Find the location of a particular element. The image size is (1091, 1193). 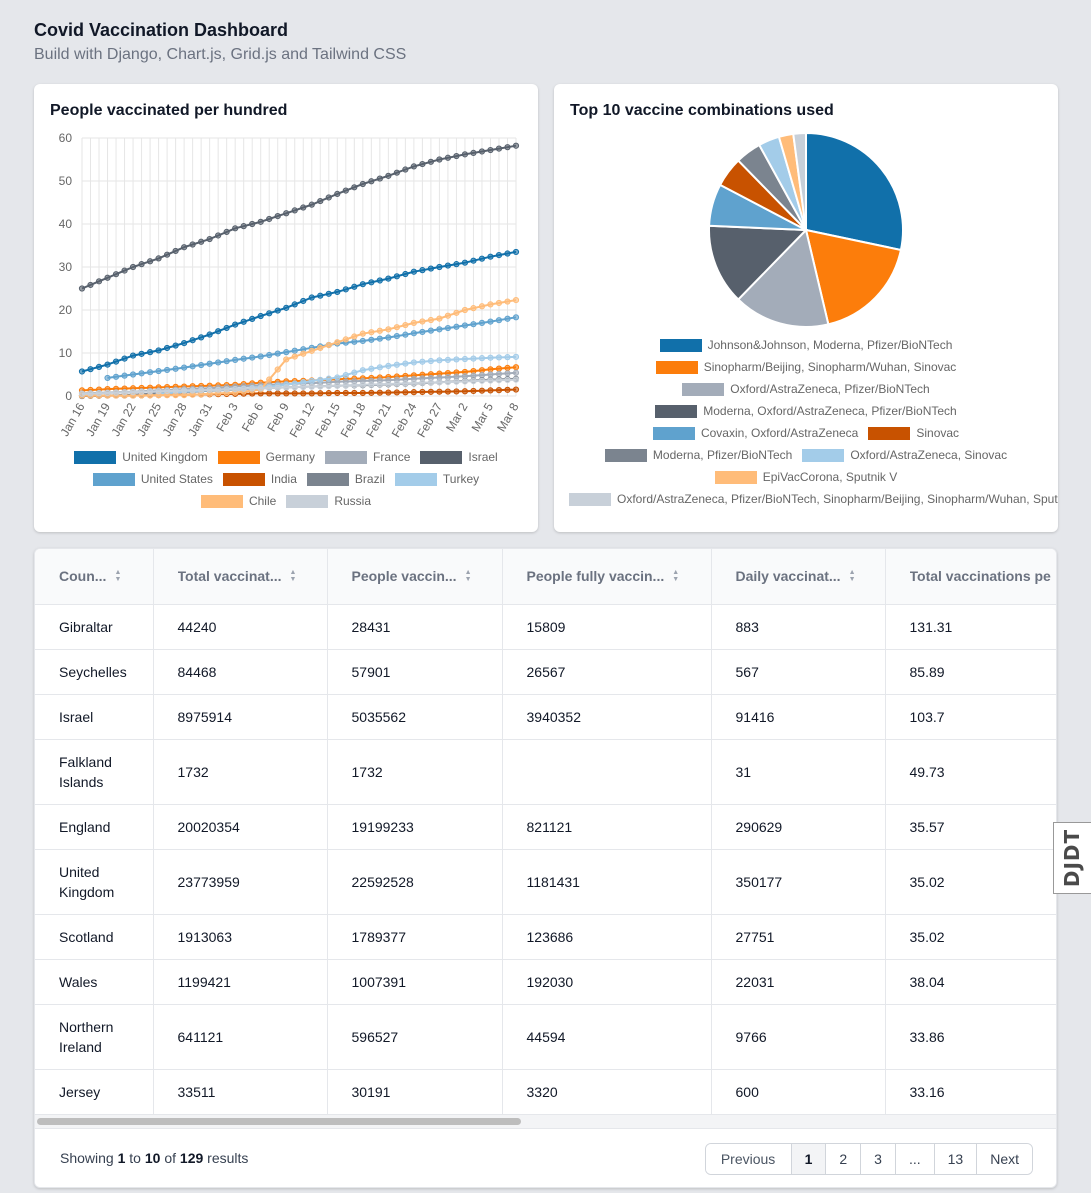

table-row: Jersey 33511 30191 3320 600 33.16 is located at coordinates (545, 1091).